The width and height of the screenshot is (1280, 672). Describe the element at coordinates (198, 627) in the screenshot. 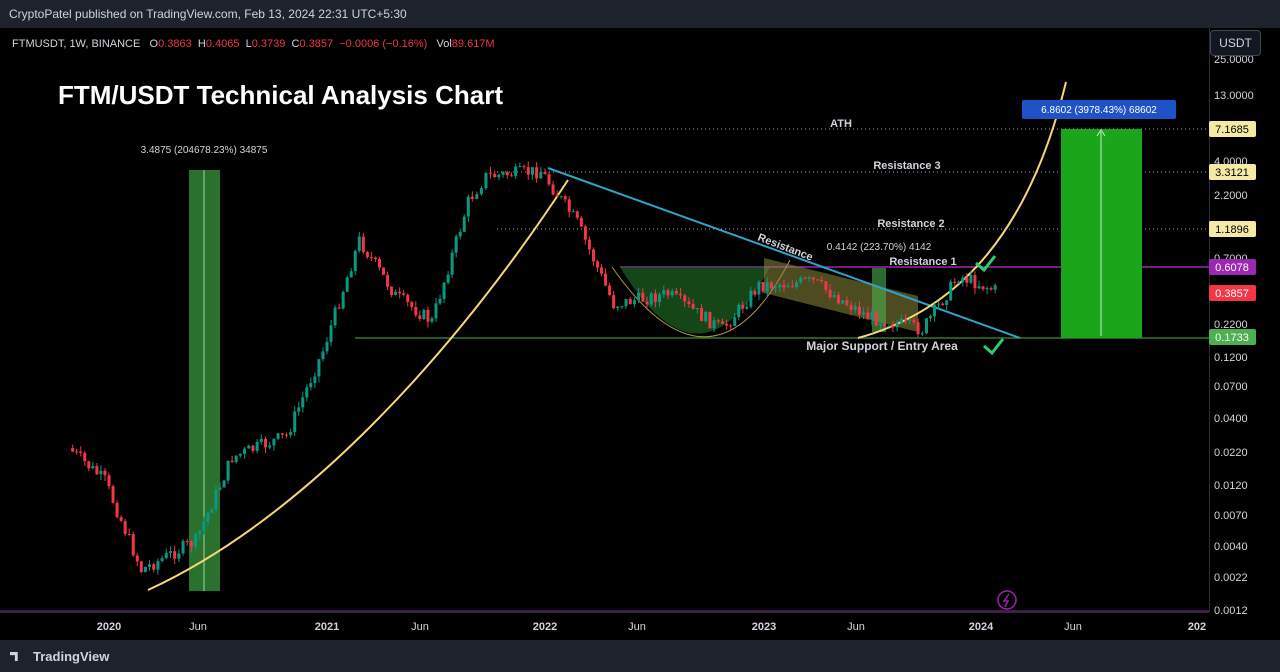

I see `x-tick-1: Jun` at that location.